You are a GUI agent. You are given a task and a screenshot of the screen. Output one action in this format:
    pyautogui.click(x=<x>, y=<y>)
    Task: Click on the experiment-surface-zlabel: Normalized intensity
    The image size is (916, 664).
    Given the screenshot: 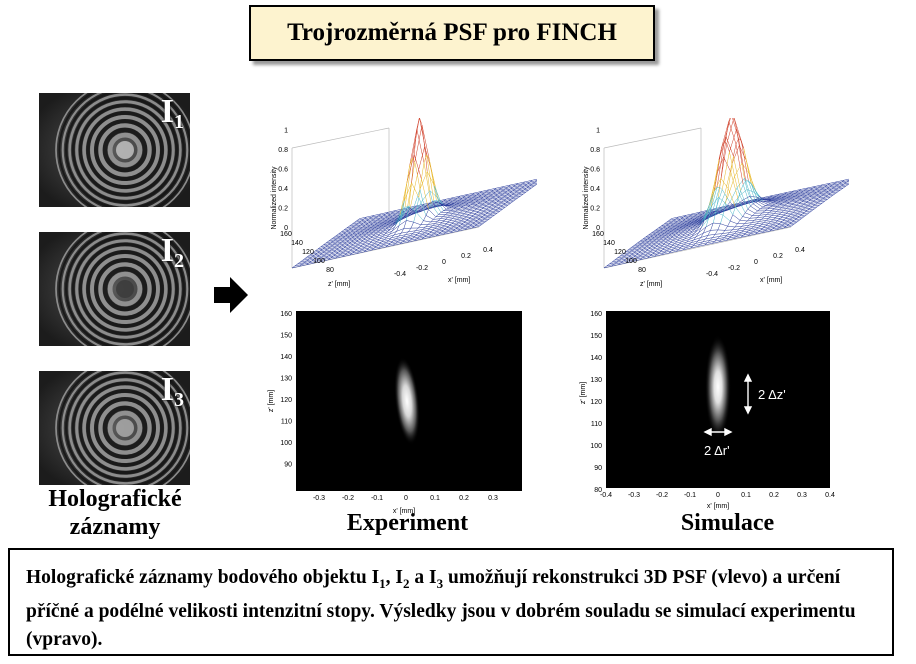 What is the action you would take?
    pyautogui.click(x=274, y=198)
    